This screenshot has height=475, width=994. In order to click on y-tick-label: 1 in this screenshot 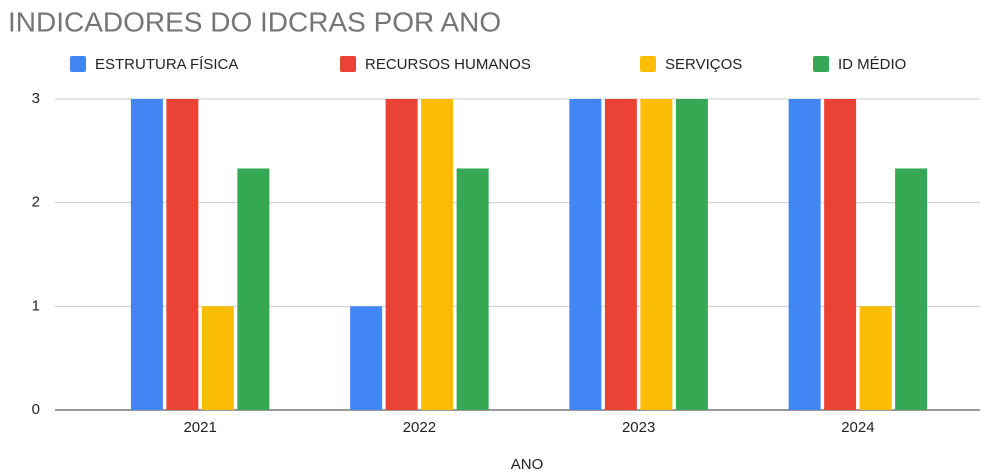, I will do `click(36, 305)`.